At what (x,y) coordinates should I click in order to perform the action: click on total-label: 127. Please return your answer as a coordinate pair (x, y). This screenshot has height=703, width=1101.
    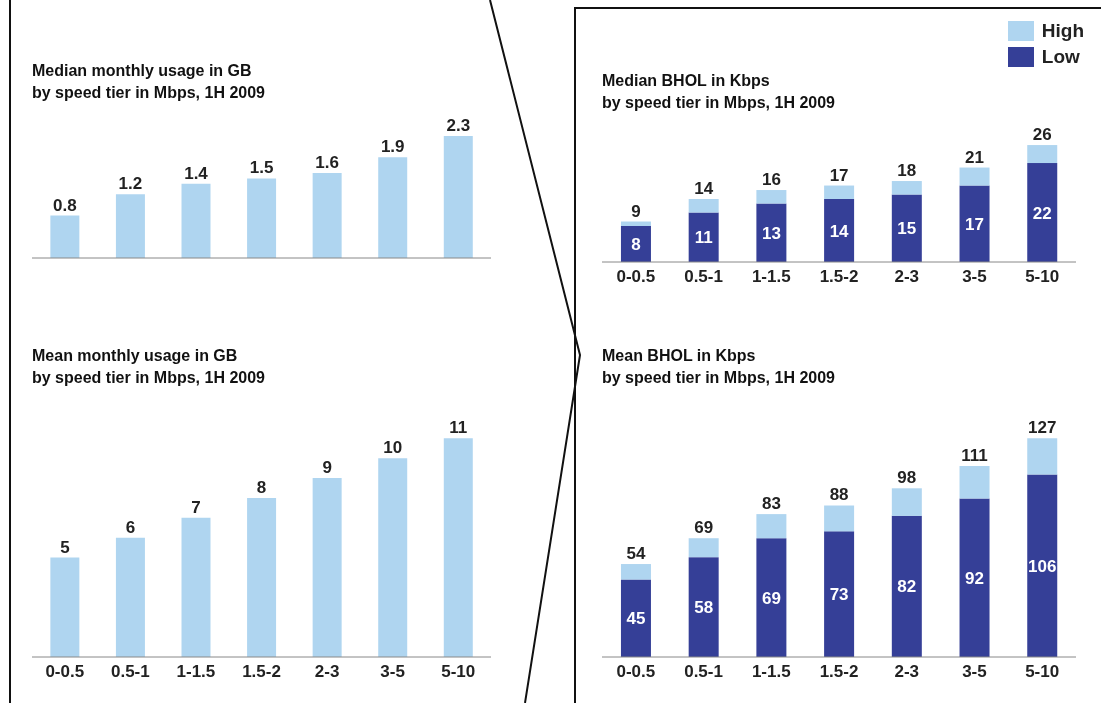
    Looking at the image, I should click on (1042, 428).